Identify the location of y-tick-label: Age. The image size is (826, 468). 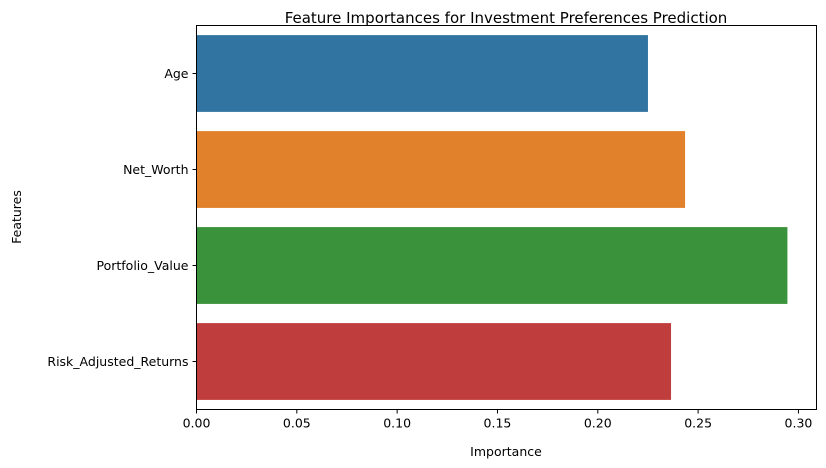
(176, 73).